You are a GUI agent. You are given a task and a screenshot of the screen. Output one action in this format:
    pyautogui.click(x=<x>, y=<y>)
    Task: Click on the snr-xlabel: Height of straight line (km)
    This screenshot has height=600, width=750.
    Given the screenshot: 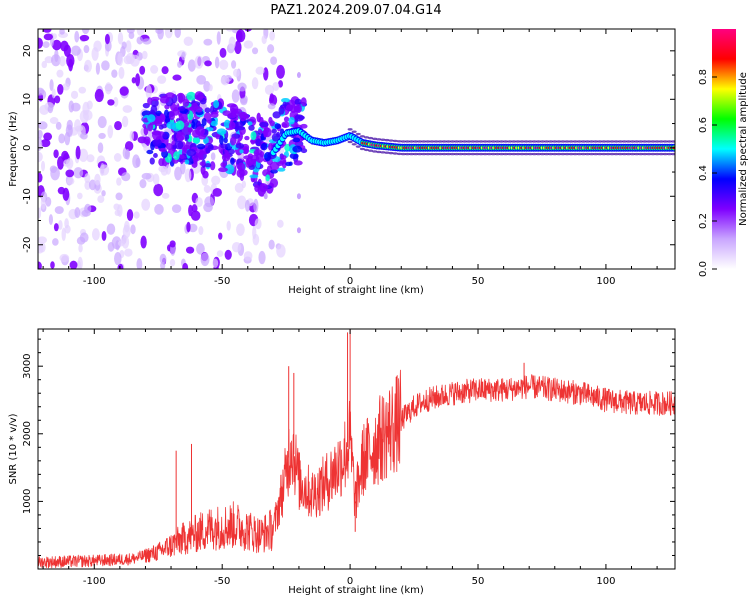 What is the action you would take?
    pyautogui.click(x=356, y=590)
    